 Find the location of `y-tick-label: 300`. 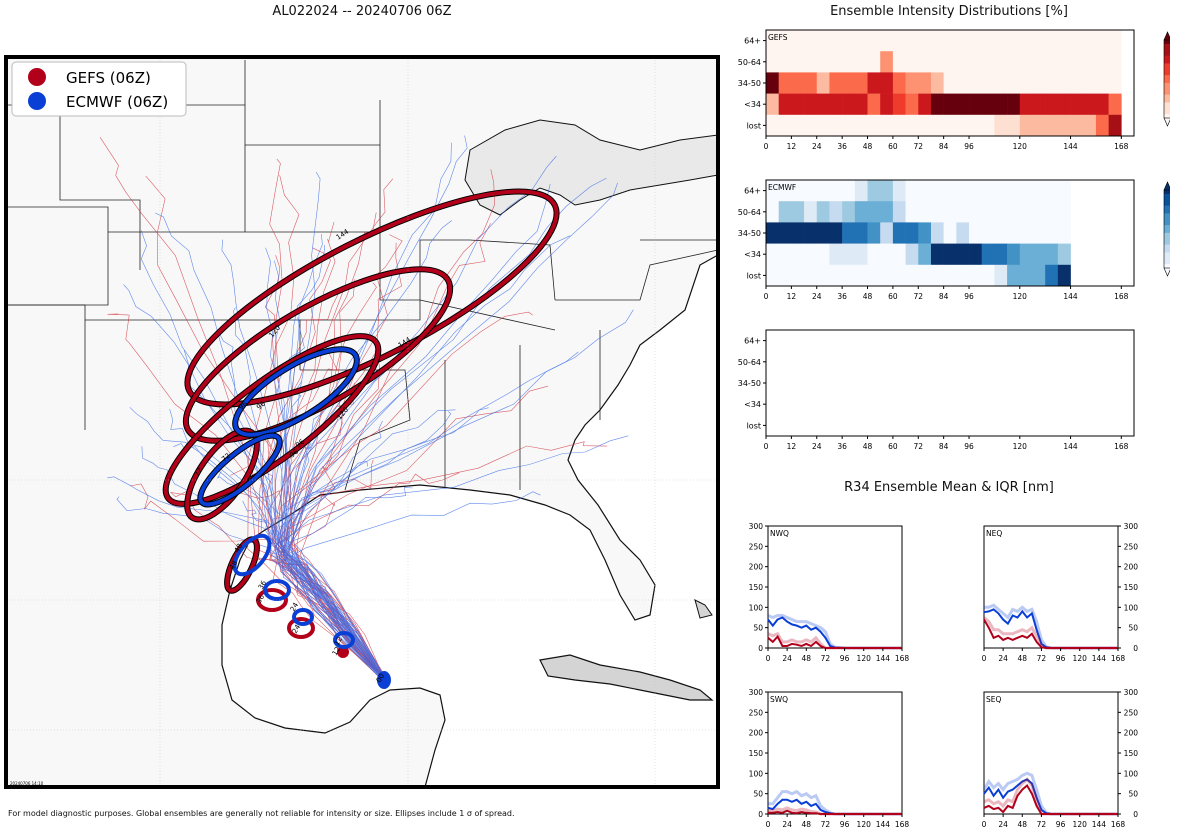

y-tick-label: 300 is located at coordinates (756, 526).